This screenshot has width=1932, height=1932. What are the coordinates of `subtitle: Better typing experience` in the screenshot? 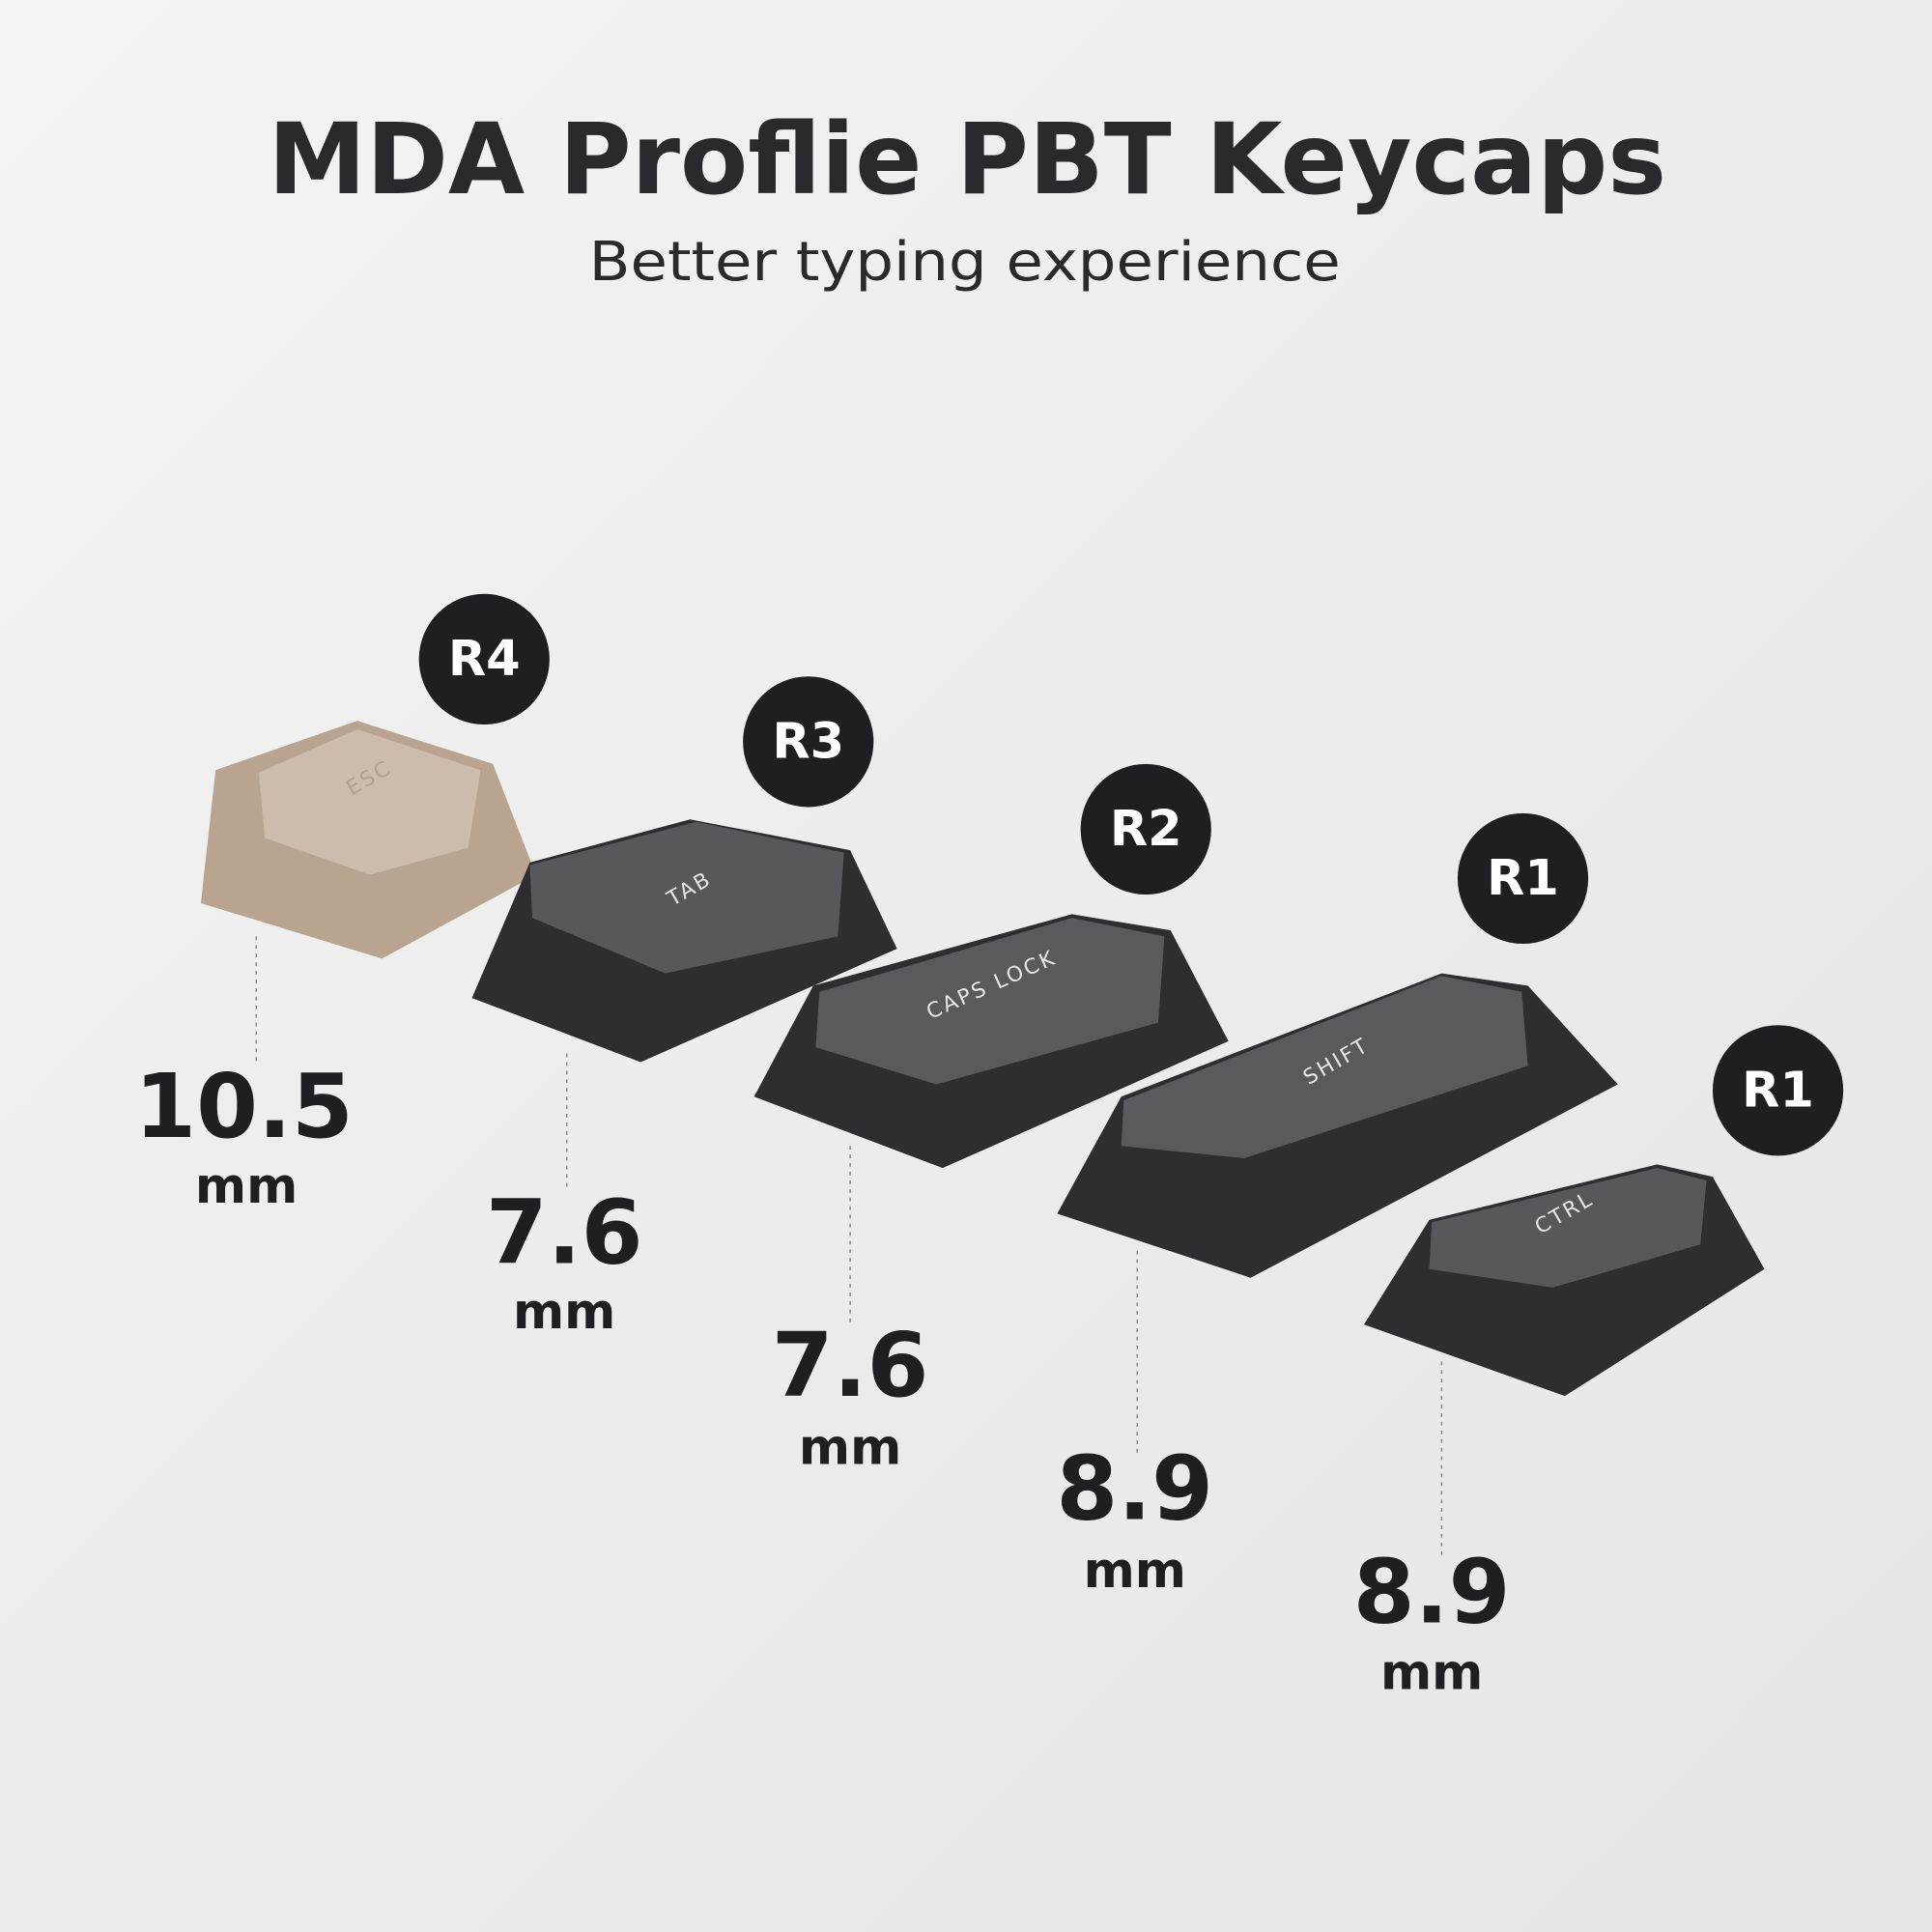 It's located at (965, 262).